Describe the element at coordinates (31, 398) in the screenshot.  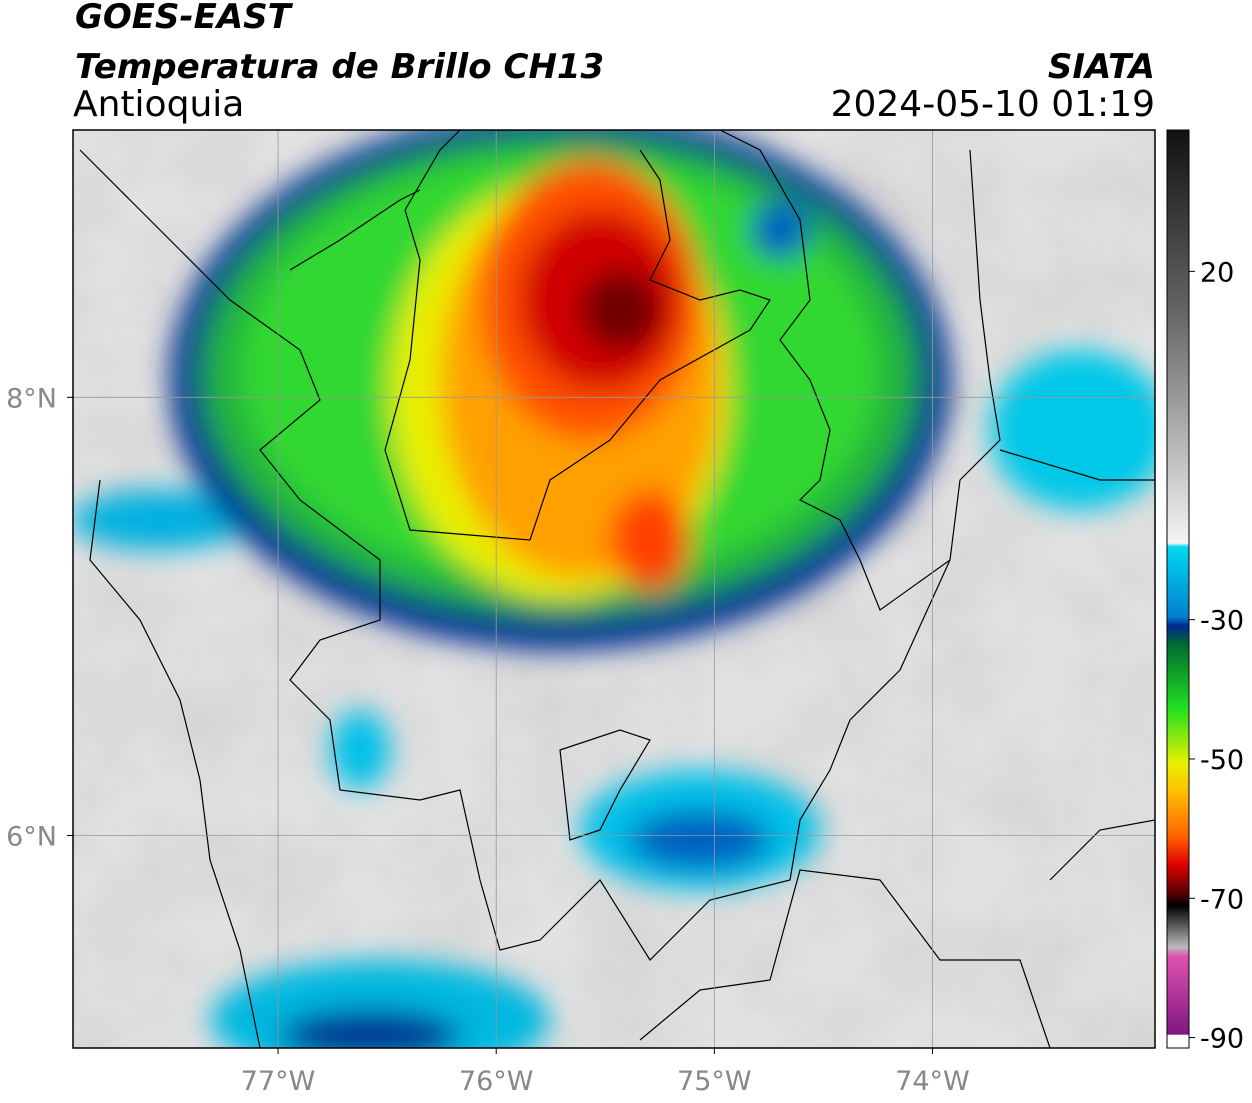
I see `lat-tick-label: 8°N` at that location.